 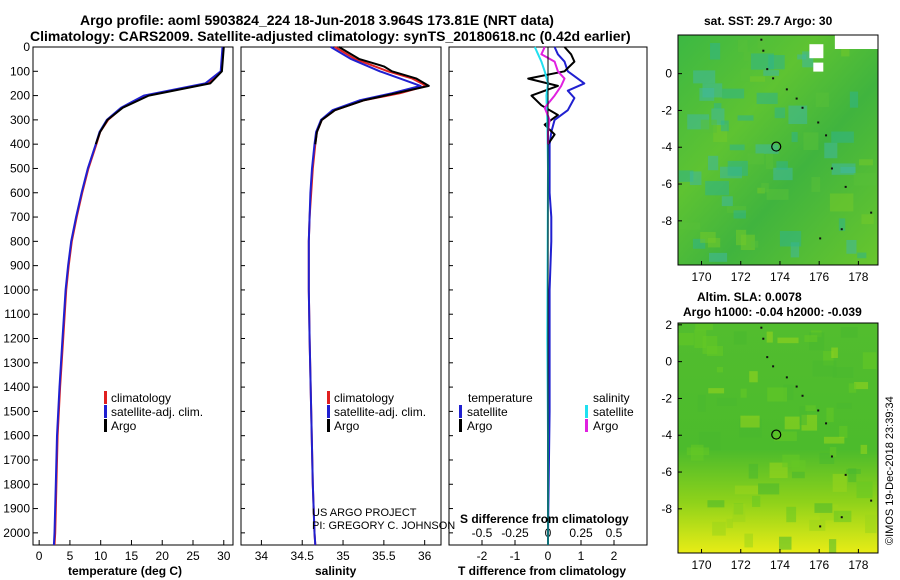 What do you see at coordinates (566, 295) in the screenshot?
I see `series-line-t-satellite` at bounding box center [566, 295].